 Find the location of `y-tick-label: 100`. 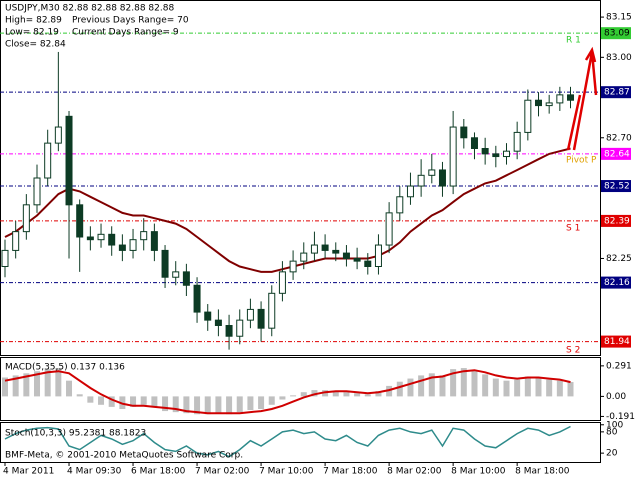

y-tick-label: 100 is located at coordinates (614, 425).